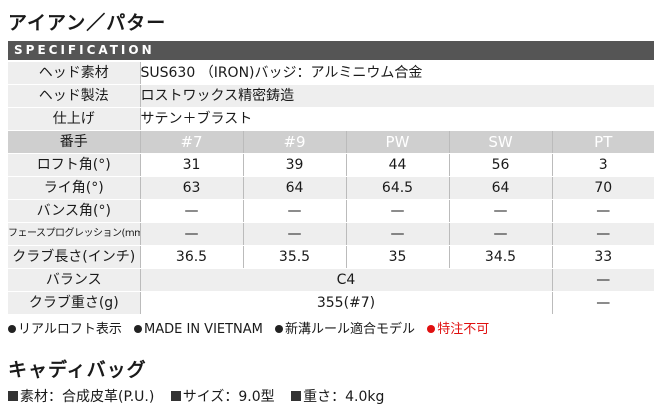 The height and width of the screenshot is (416, 660). I want to click on label-finish: 仕上げ, so click(74, 119).